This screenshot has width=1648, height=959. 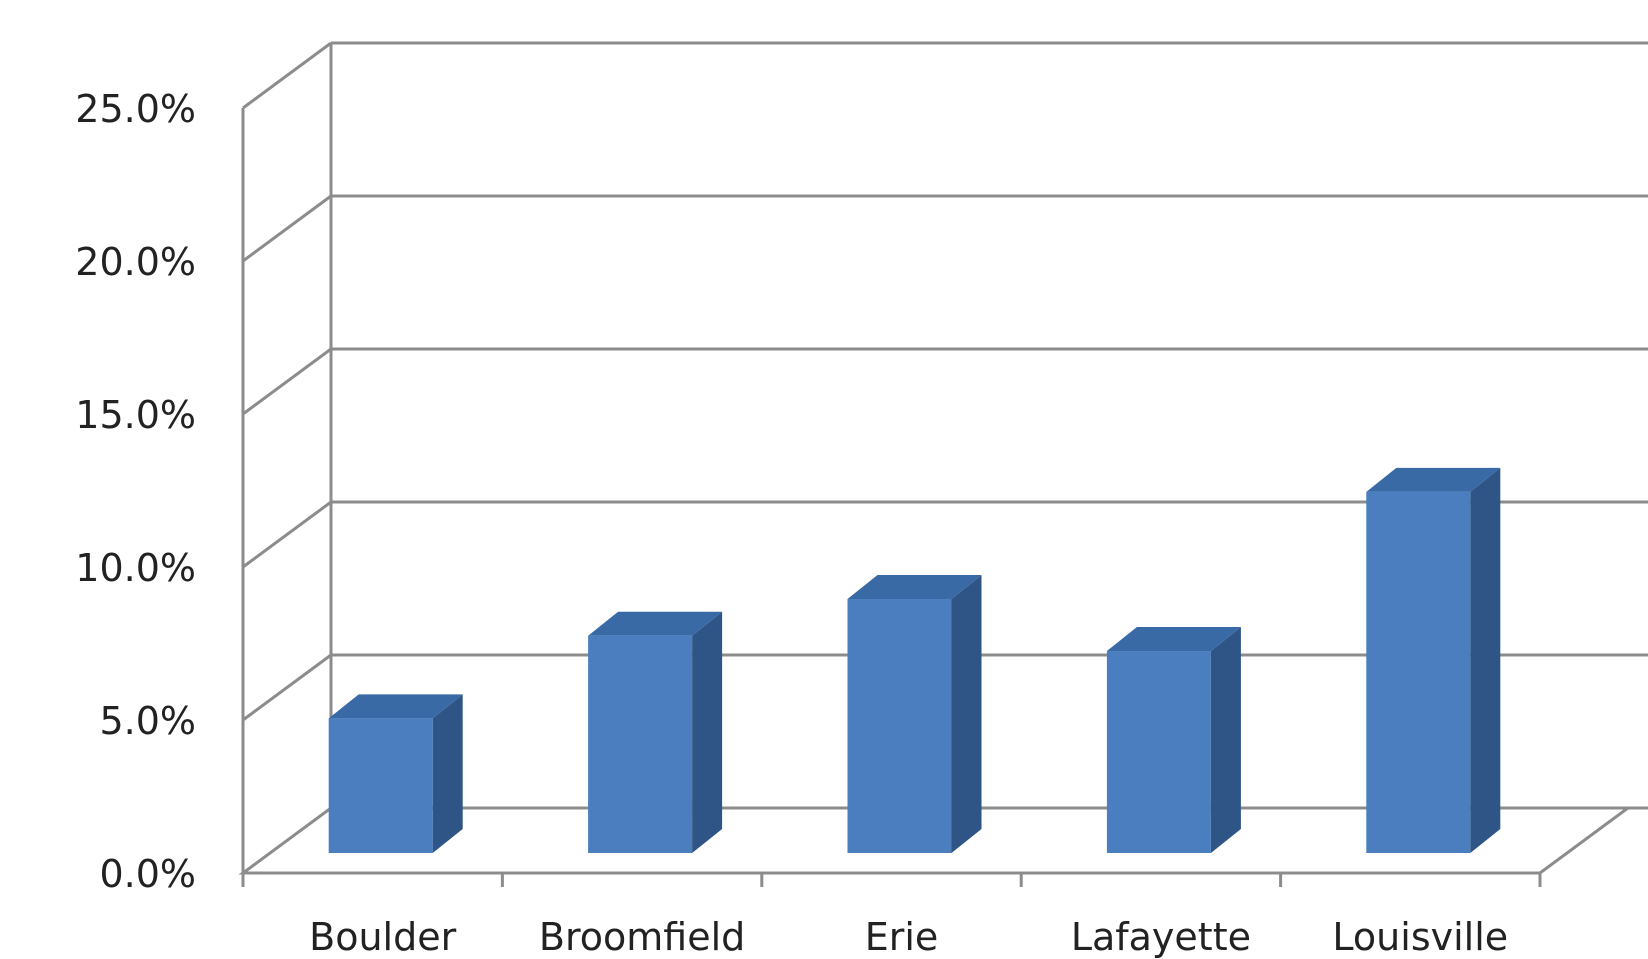 I want to click on x-tick-label: Erie, so click(x=902, y=937).